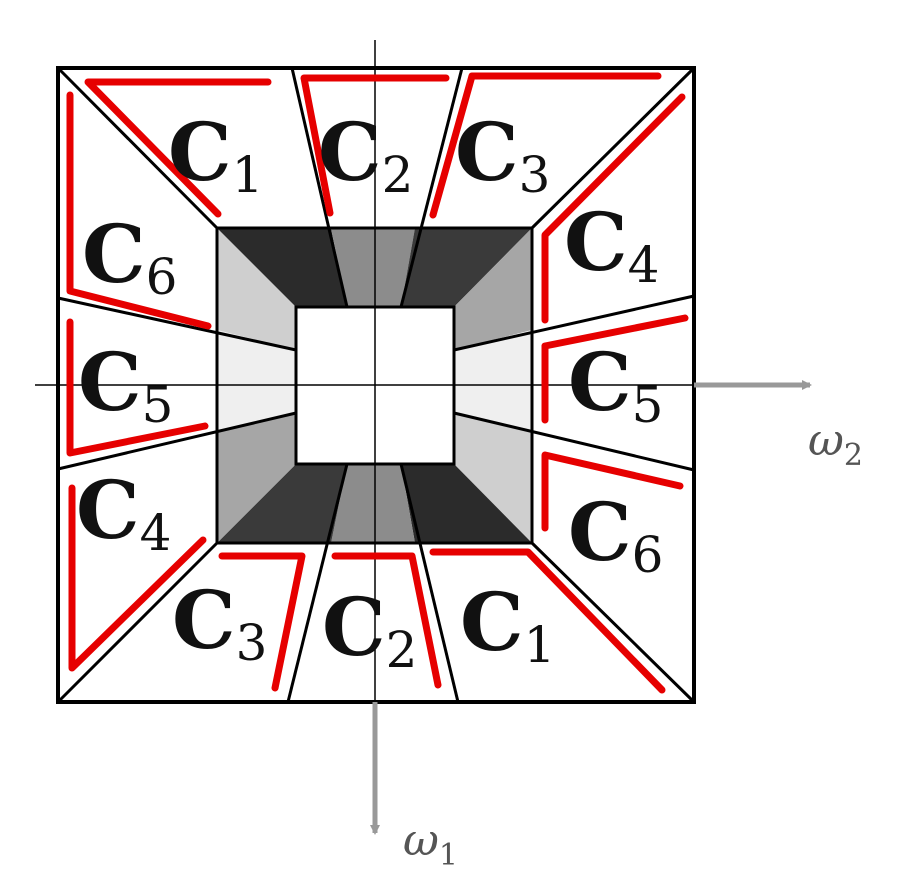 The image size is (907, 888). I want to click on red-marker-bottom-c2, so click(386, 620).